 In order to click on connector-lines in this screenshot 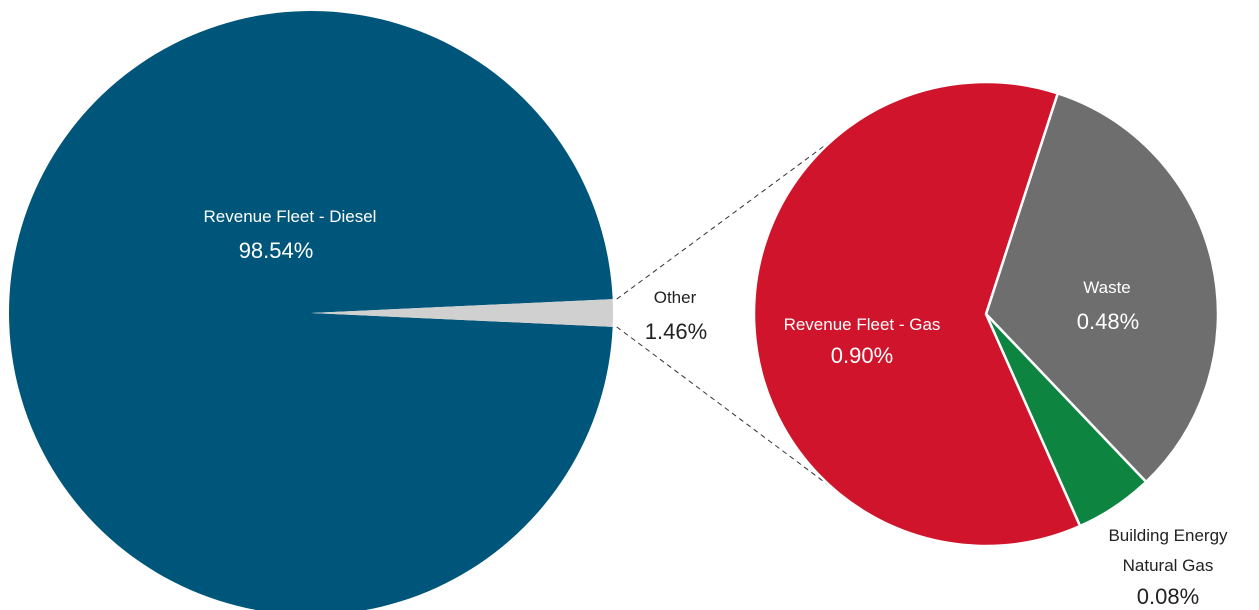, I will do `click(725, 314)`.